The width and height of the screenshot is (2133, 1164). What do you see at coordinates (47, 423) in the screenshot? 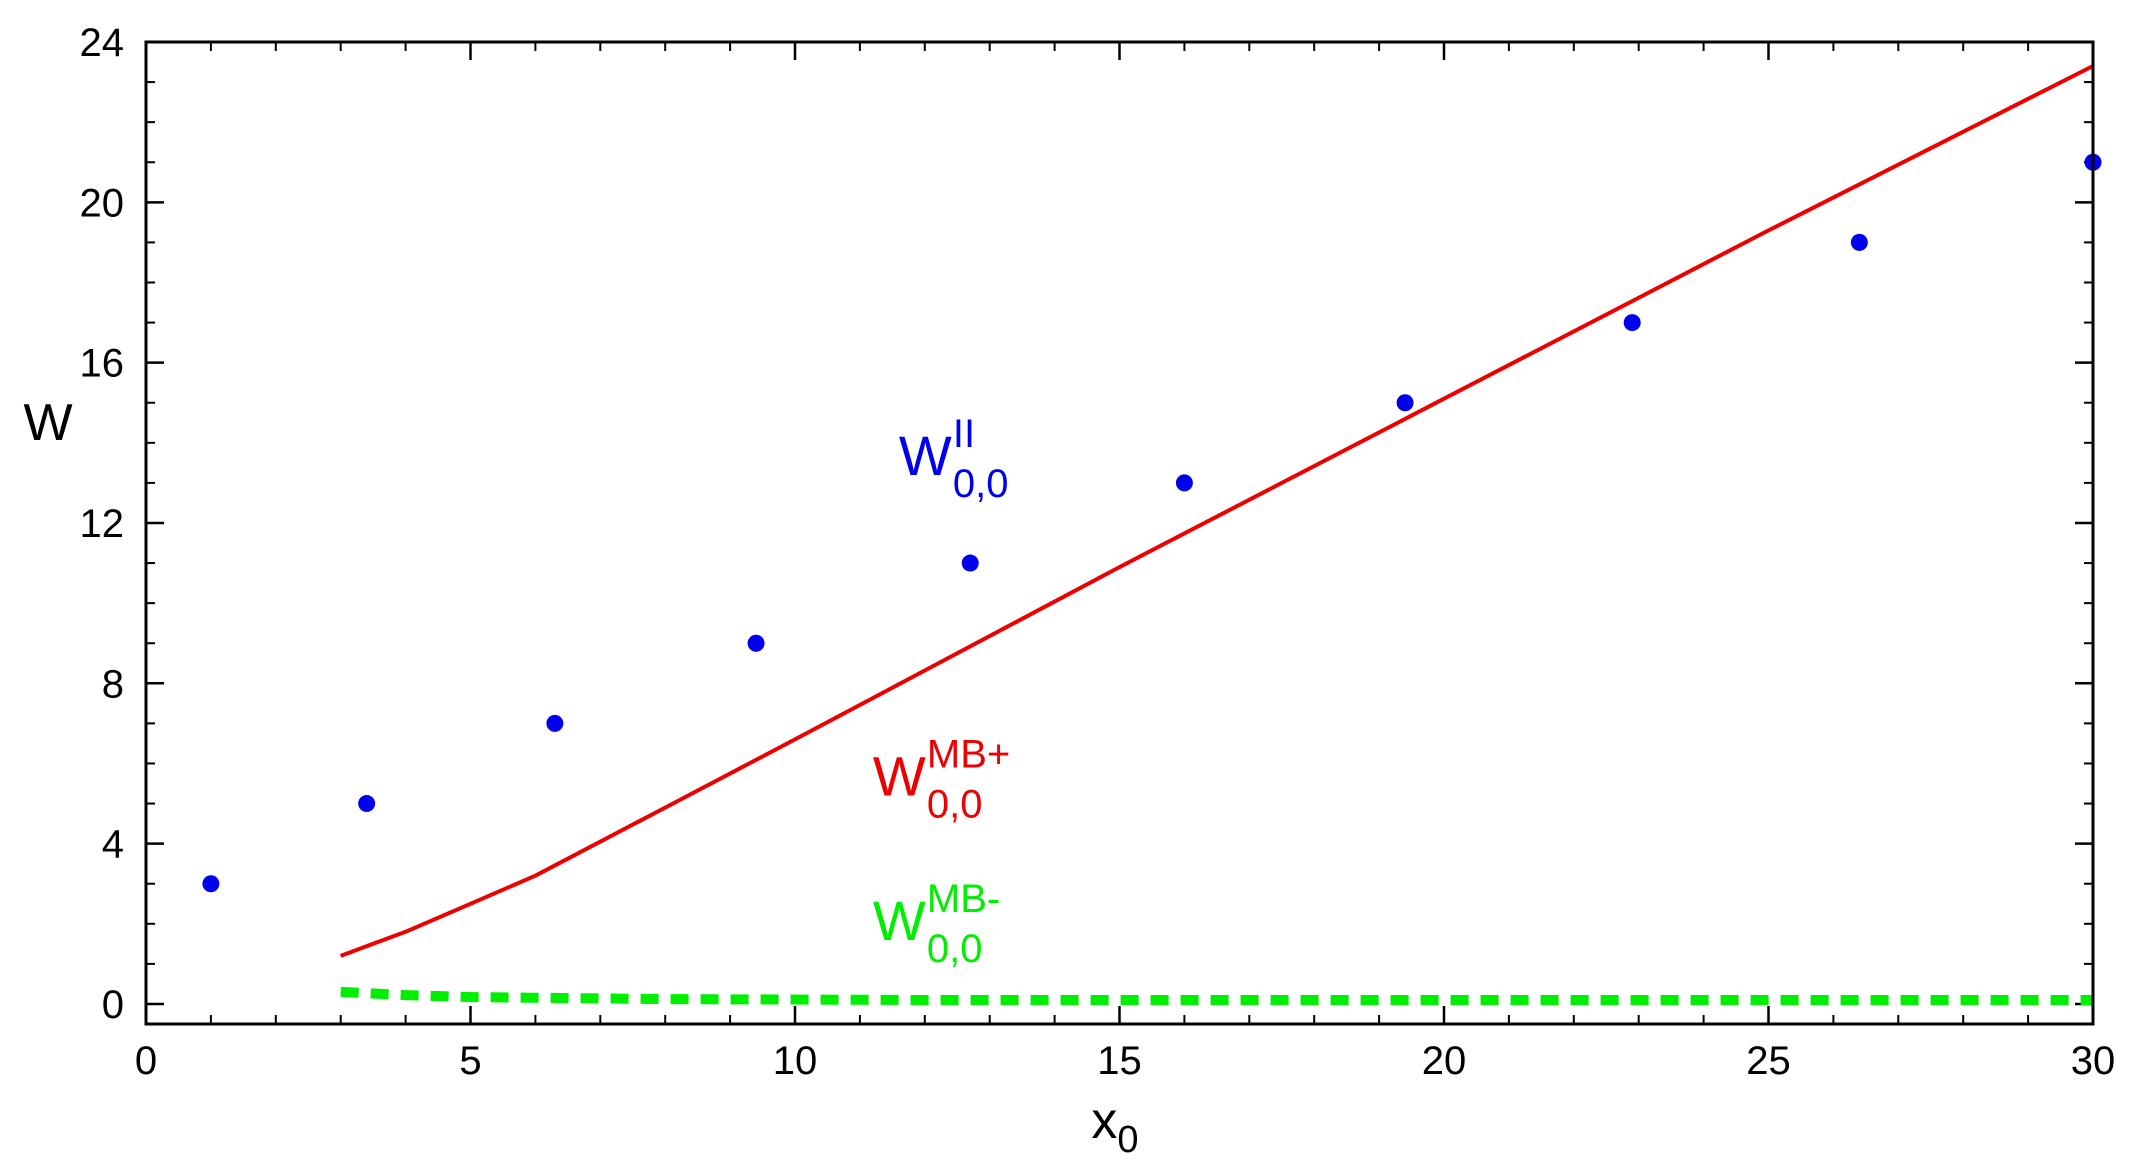
I see `y-axis-title: W` at bounding box center [47, 423].